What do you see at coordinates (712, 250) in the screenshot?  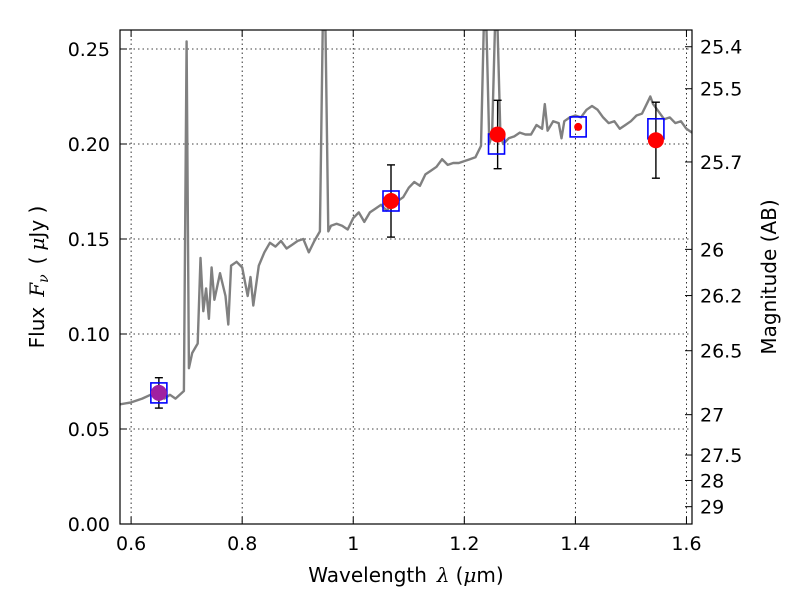 I see `mag-tick-label: 26` at bounding box center [712, 250].